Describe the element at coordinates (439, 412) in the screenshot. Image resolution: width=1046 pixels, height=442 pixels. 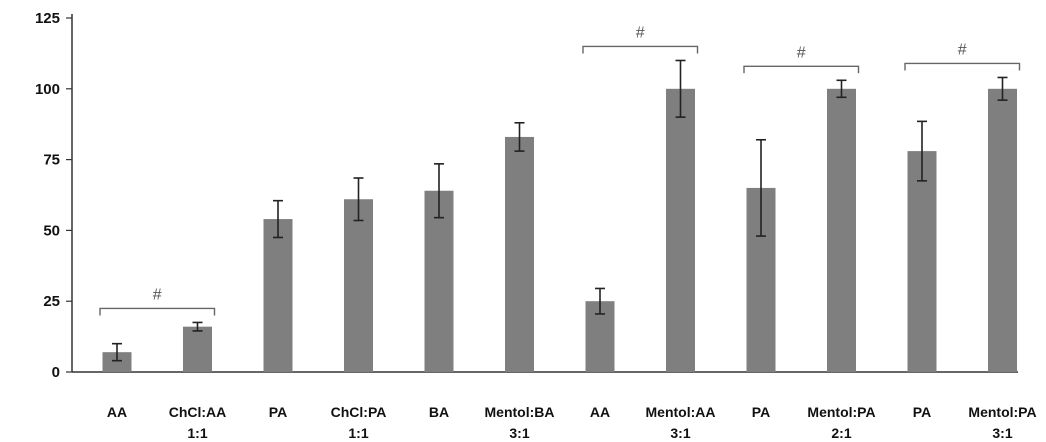
I see `x-tick-label: BA` at that location.